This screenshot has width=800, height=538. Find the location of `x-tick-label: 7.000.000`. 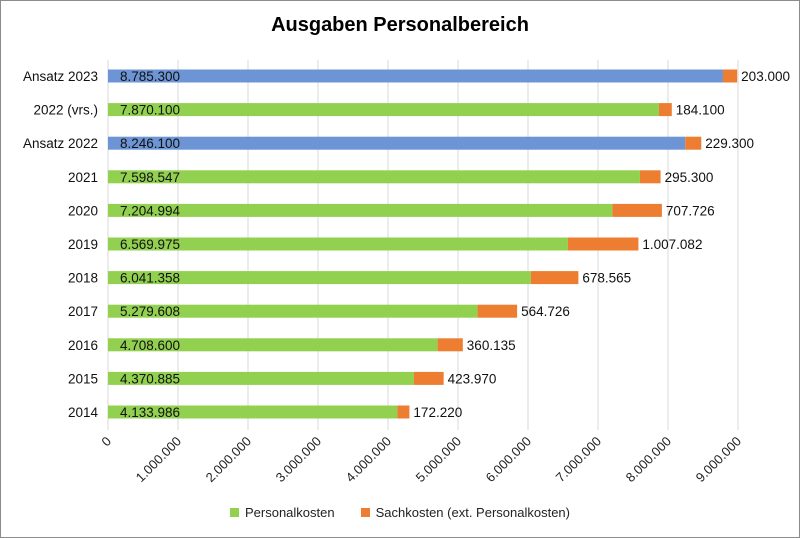

x-tick-label: 7.000.000 is located at coordinates (579, 460).